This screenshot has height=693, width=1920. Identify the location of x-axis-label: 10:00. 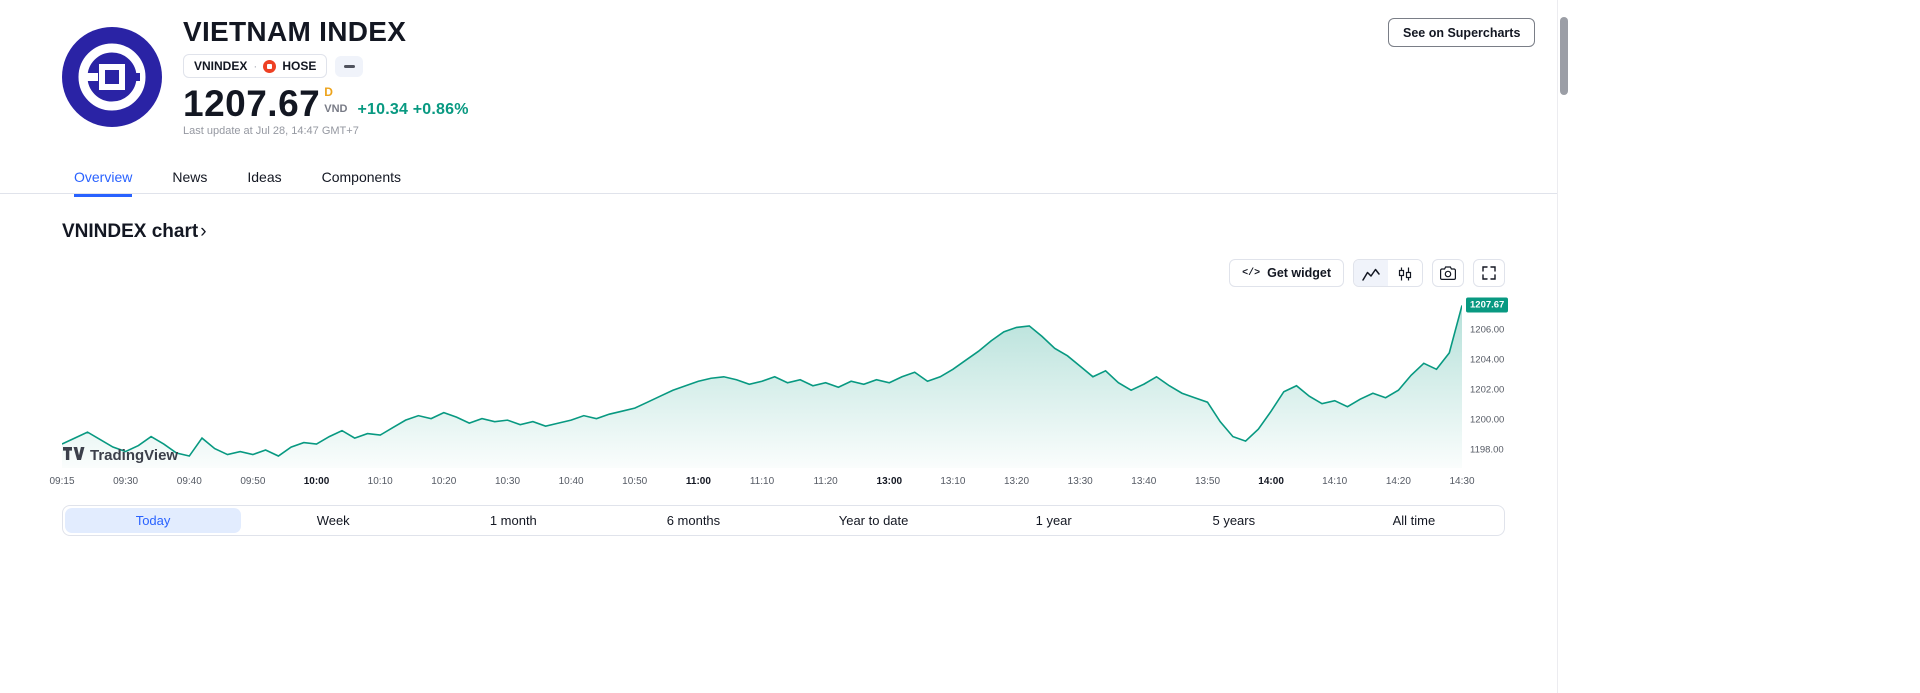
(316, 481).